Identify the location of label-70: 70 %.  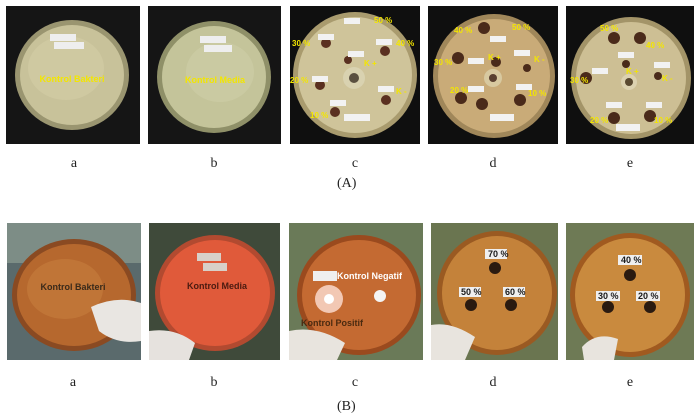
(498, 254).